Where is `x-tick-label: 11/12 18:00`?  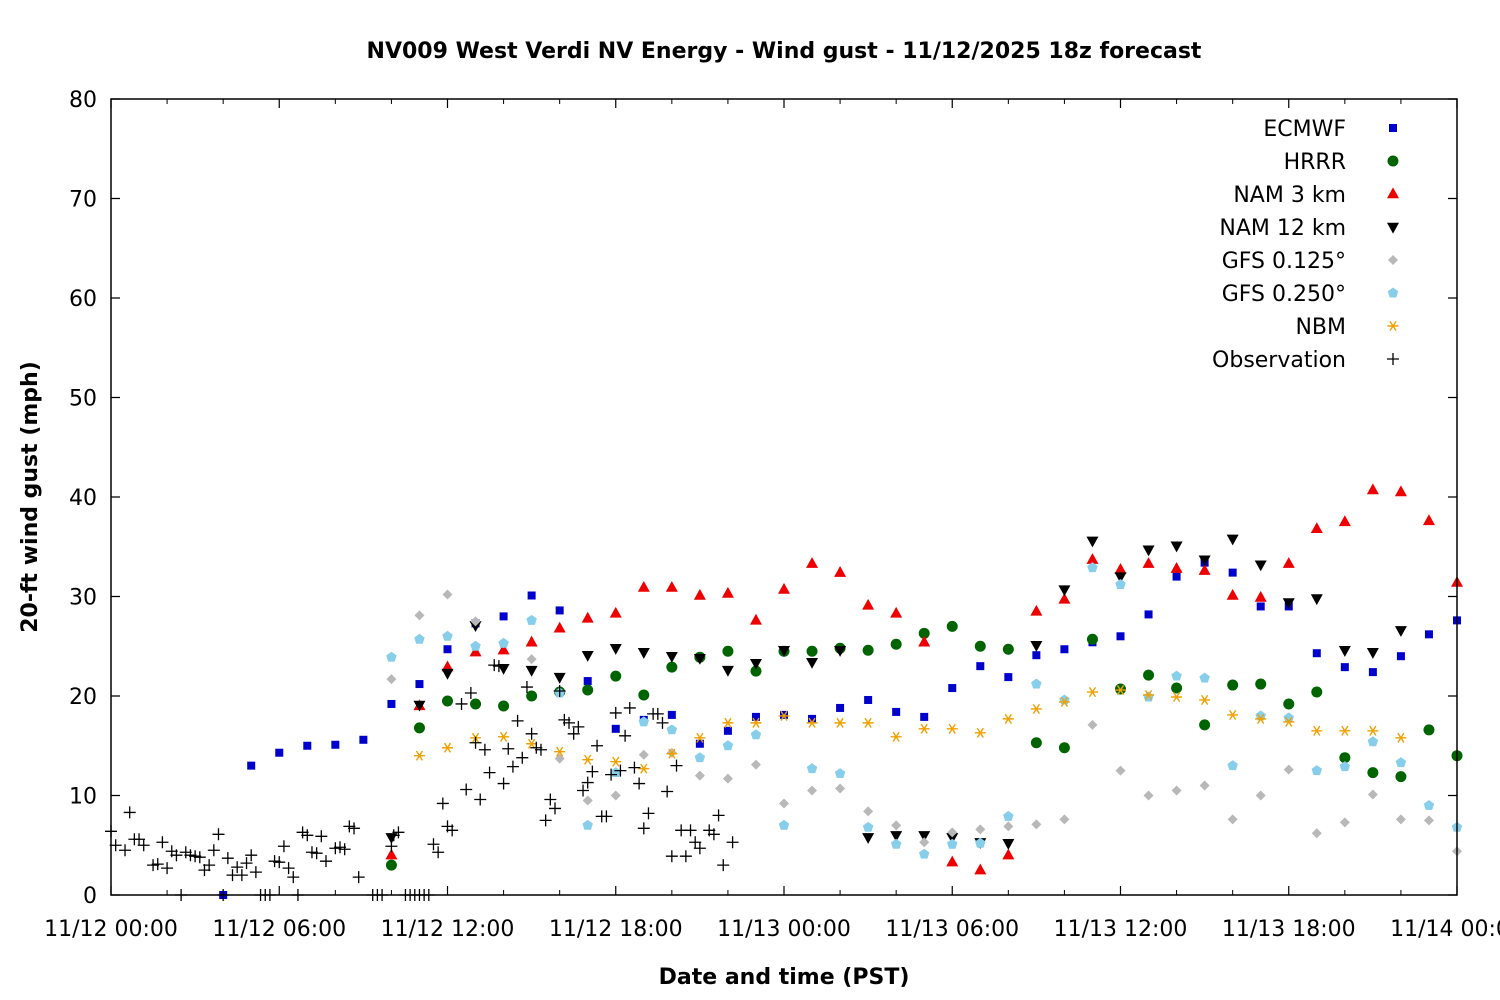 x-tick-label: 11/12 18:00 is located at coordinates (616, 929).